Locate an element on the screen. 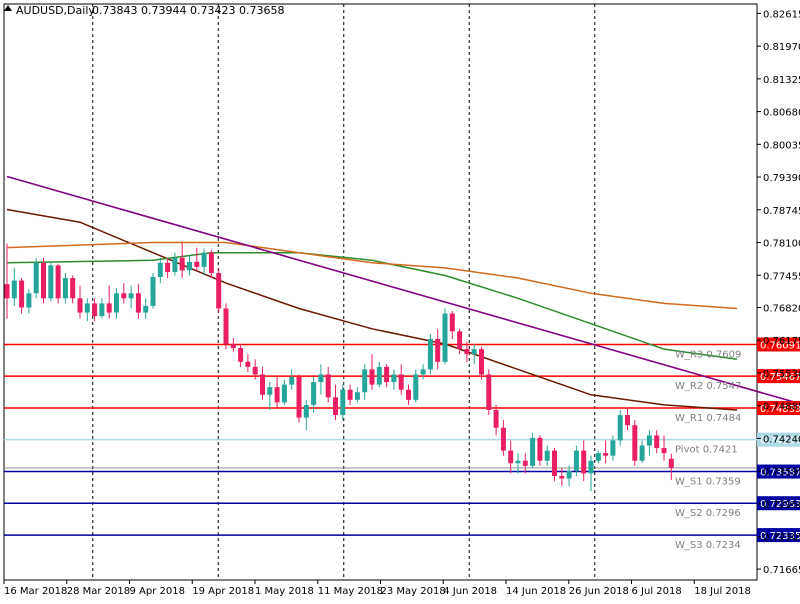  price-tag-text-w_r1: 0.74839 is located at coordinates (780, 409).